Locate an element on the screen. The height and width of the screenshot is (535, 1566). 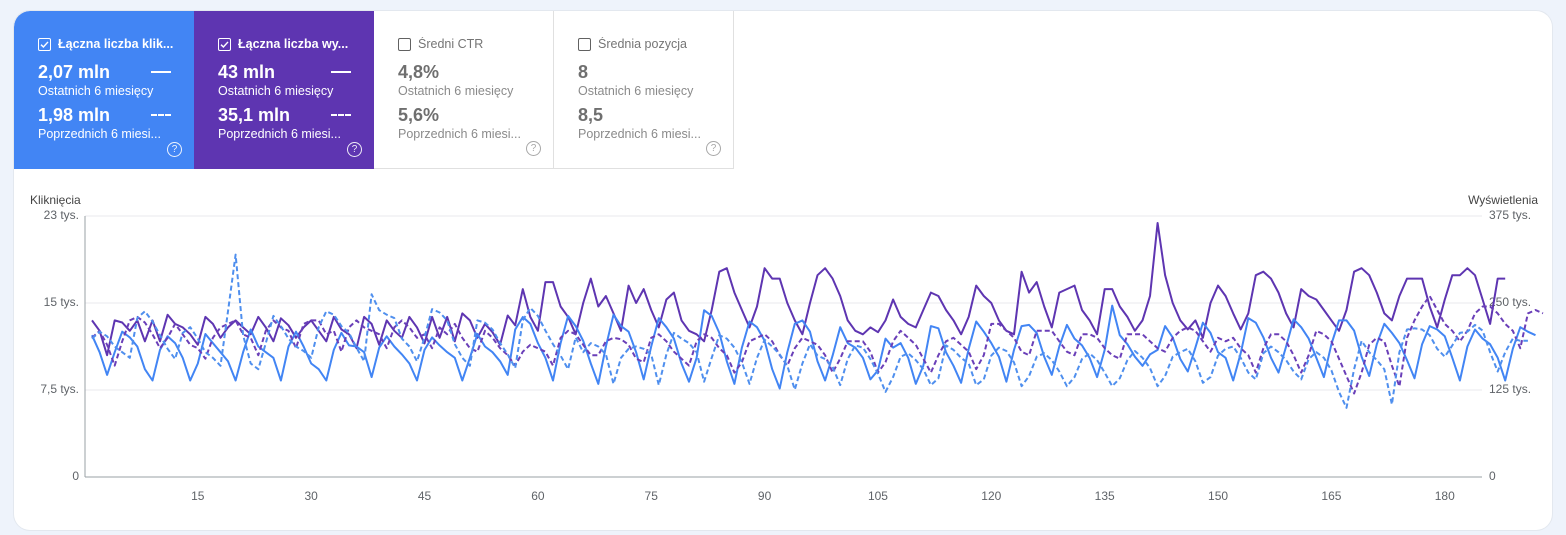
x-tick: 75 is located at coordinates (651, 496).